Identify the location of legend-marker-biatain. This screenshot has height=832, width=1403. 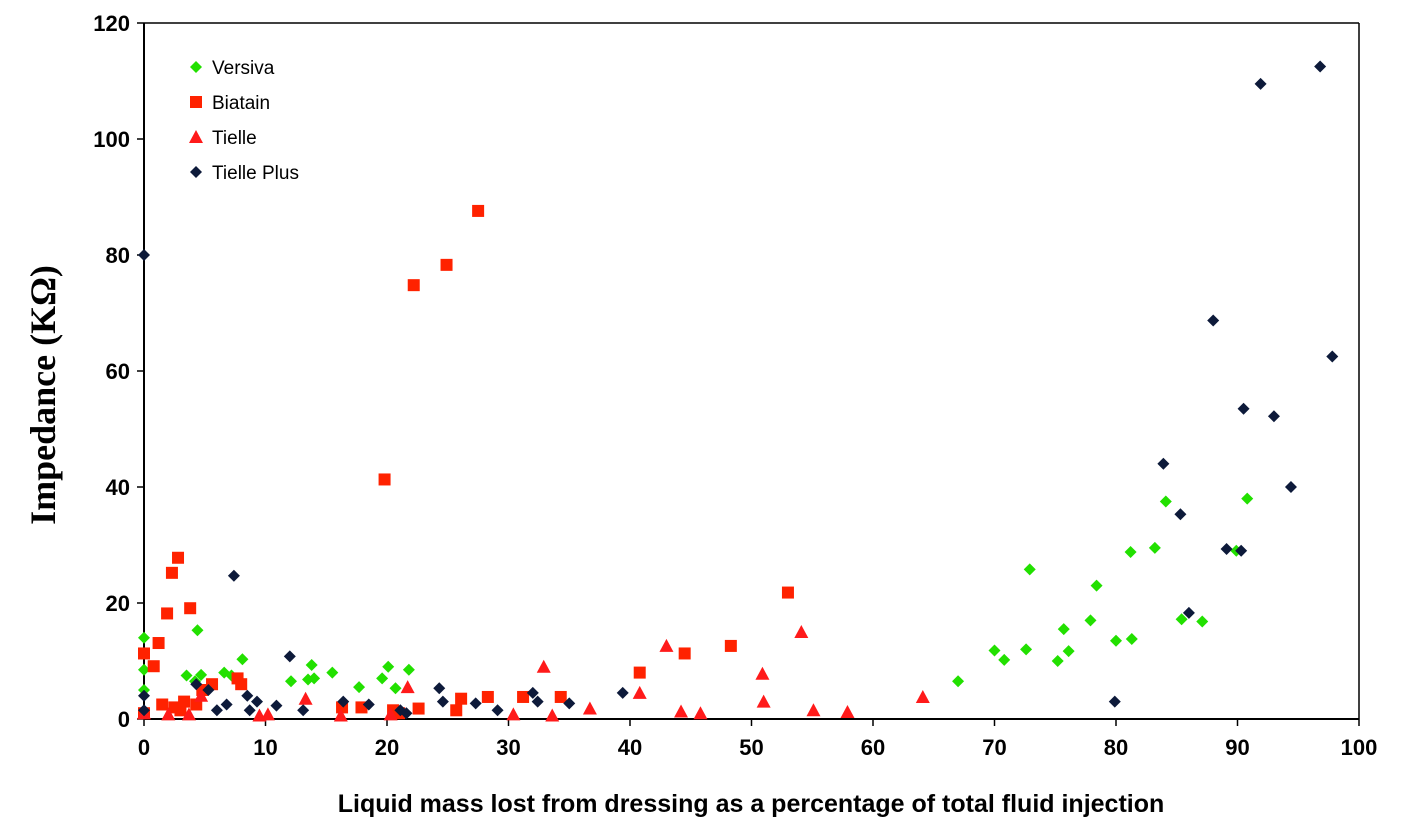
(196, 102).